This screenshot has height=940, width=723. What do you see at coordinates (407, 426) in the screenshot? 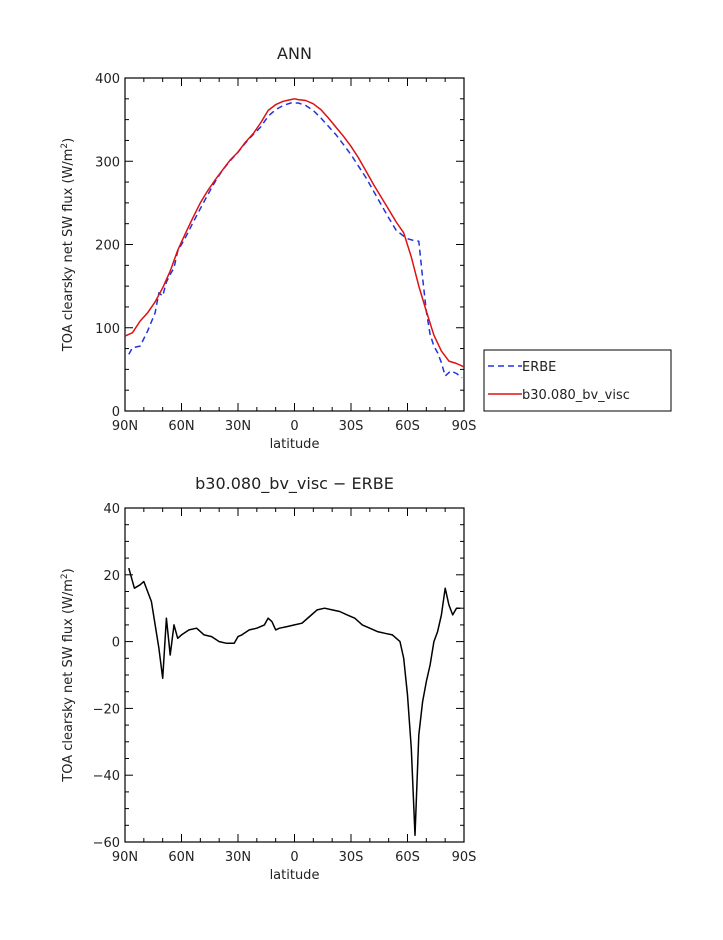
I see `panel1-x-tick-label: 60S` at bounding box center [407, 426].